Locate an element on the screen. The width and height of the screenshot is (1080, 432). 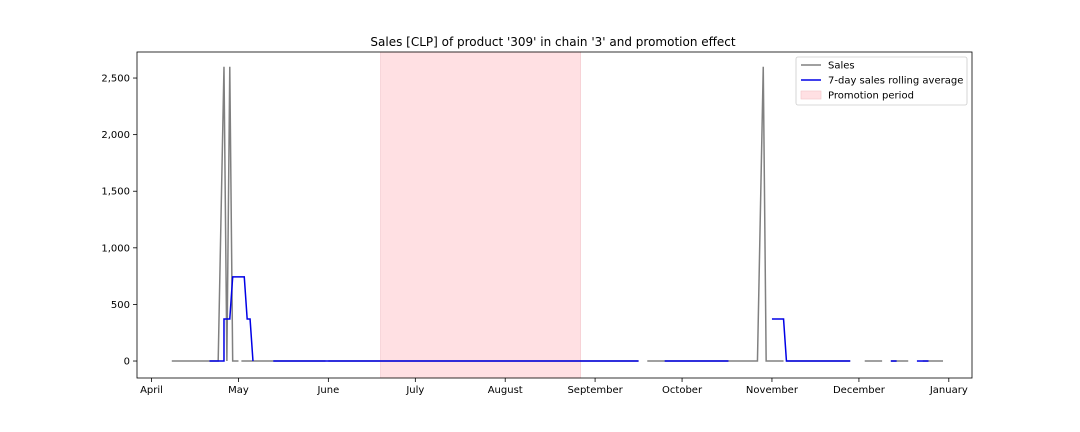
y-tick-label-1: 500 is located at coordinates (120, 305).